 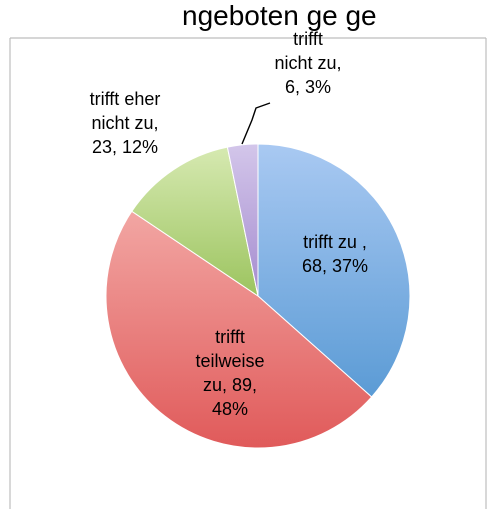 I want to click on data-label-line: teilweise, so click(x=229, y=361).